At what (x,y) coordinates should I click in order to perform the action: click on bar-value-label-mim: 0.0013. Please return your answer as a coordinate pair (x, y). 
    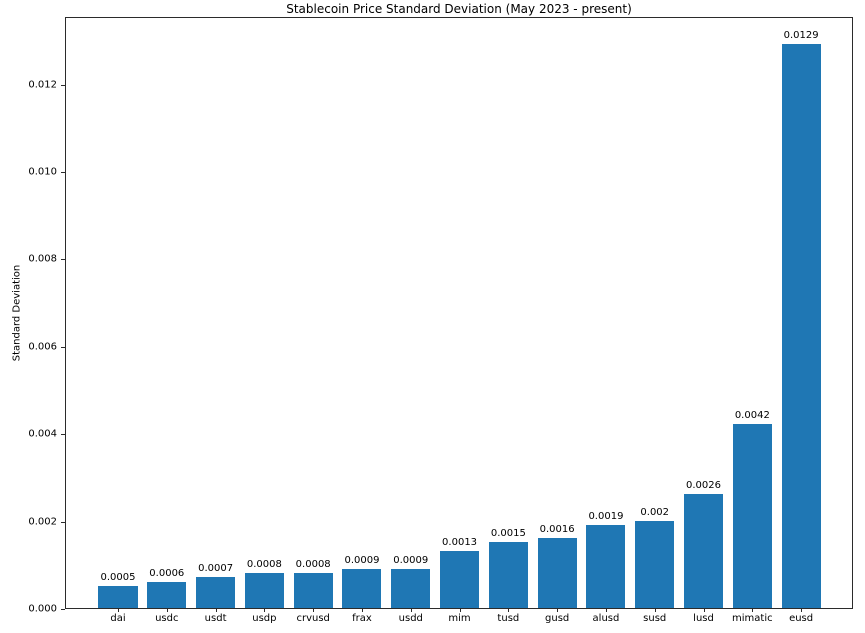
    Looking at the image, I should click on (460, 543).